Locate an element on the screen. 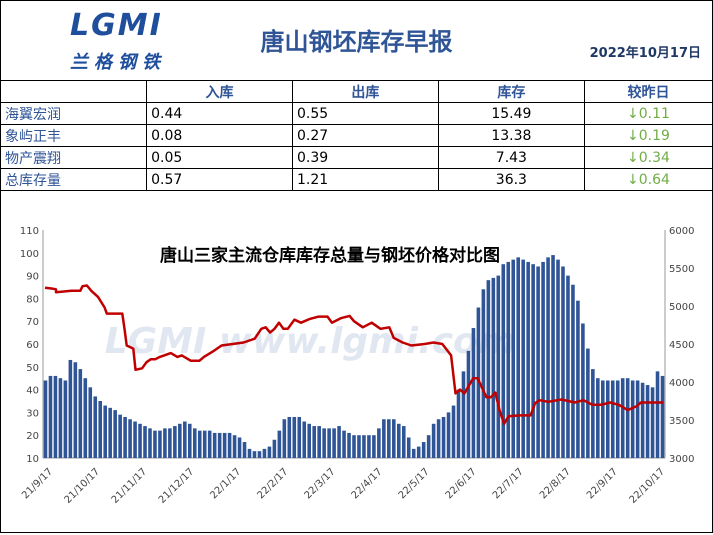 This screenshot has height=535, width=713. x-tick-label: 22/9/17 is located at coordinates (602, 483).